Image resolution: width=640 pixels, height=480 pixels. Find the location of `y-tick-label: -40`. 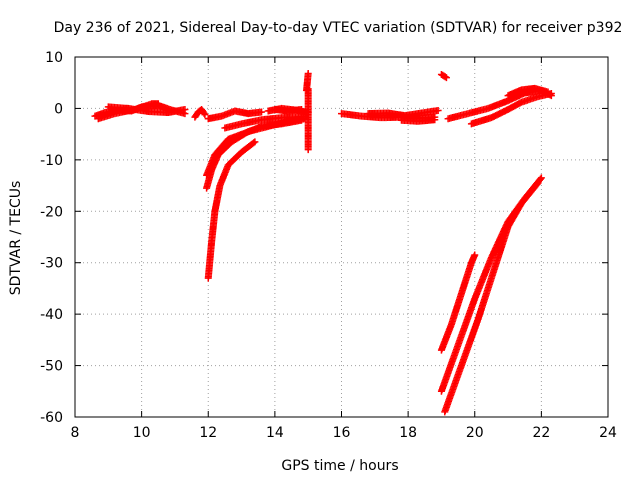

y-tick-label: -40 is located at coordinates (51, 315).